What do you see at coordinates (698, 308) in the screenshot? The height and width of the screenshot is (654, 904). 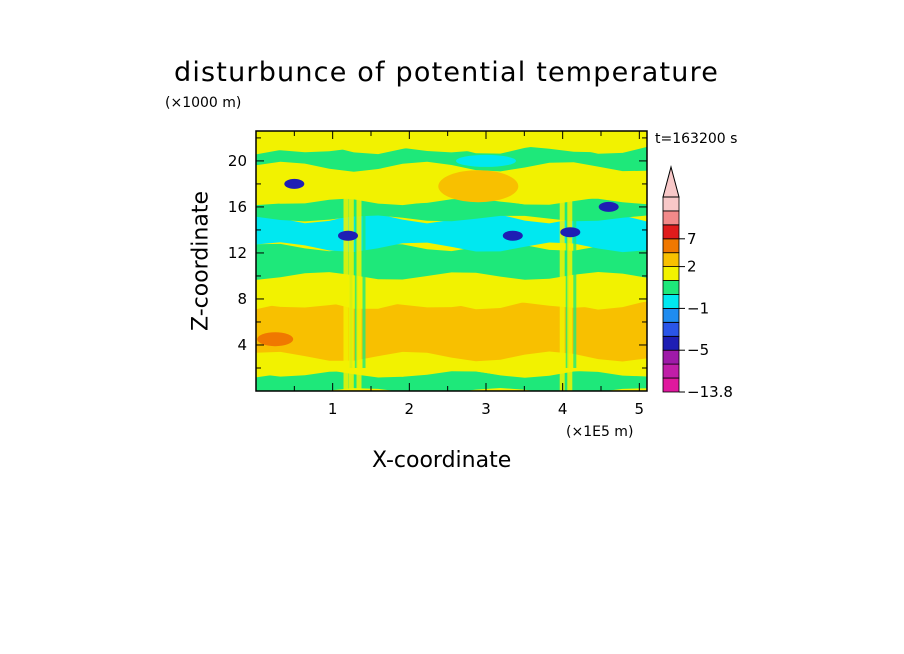 I see `colorbar-label: −1` at bounding box center [698, 308].